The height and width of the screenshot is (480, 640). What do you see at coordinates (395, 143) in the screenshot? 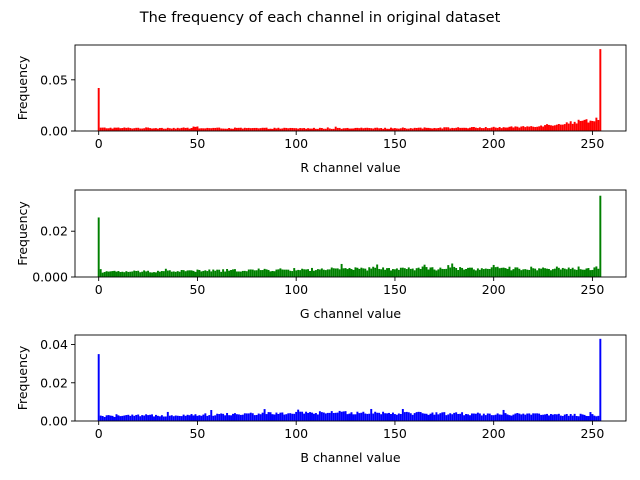
I see `x-tick-label: 150` at bounding box center [395, 143].